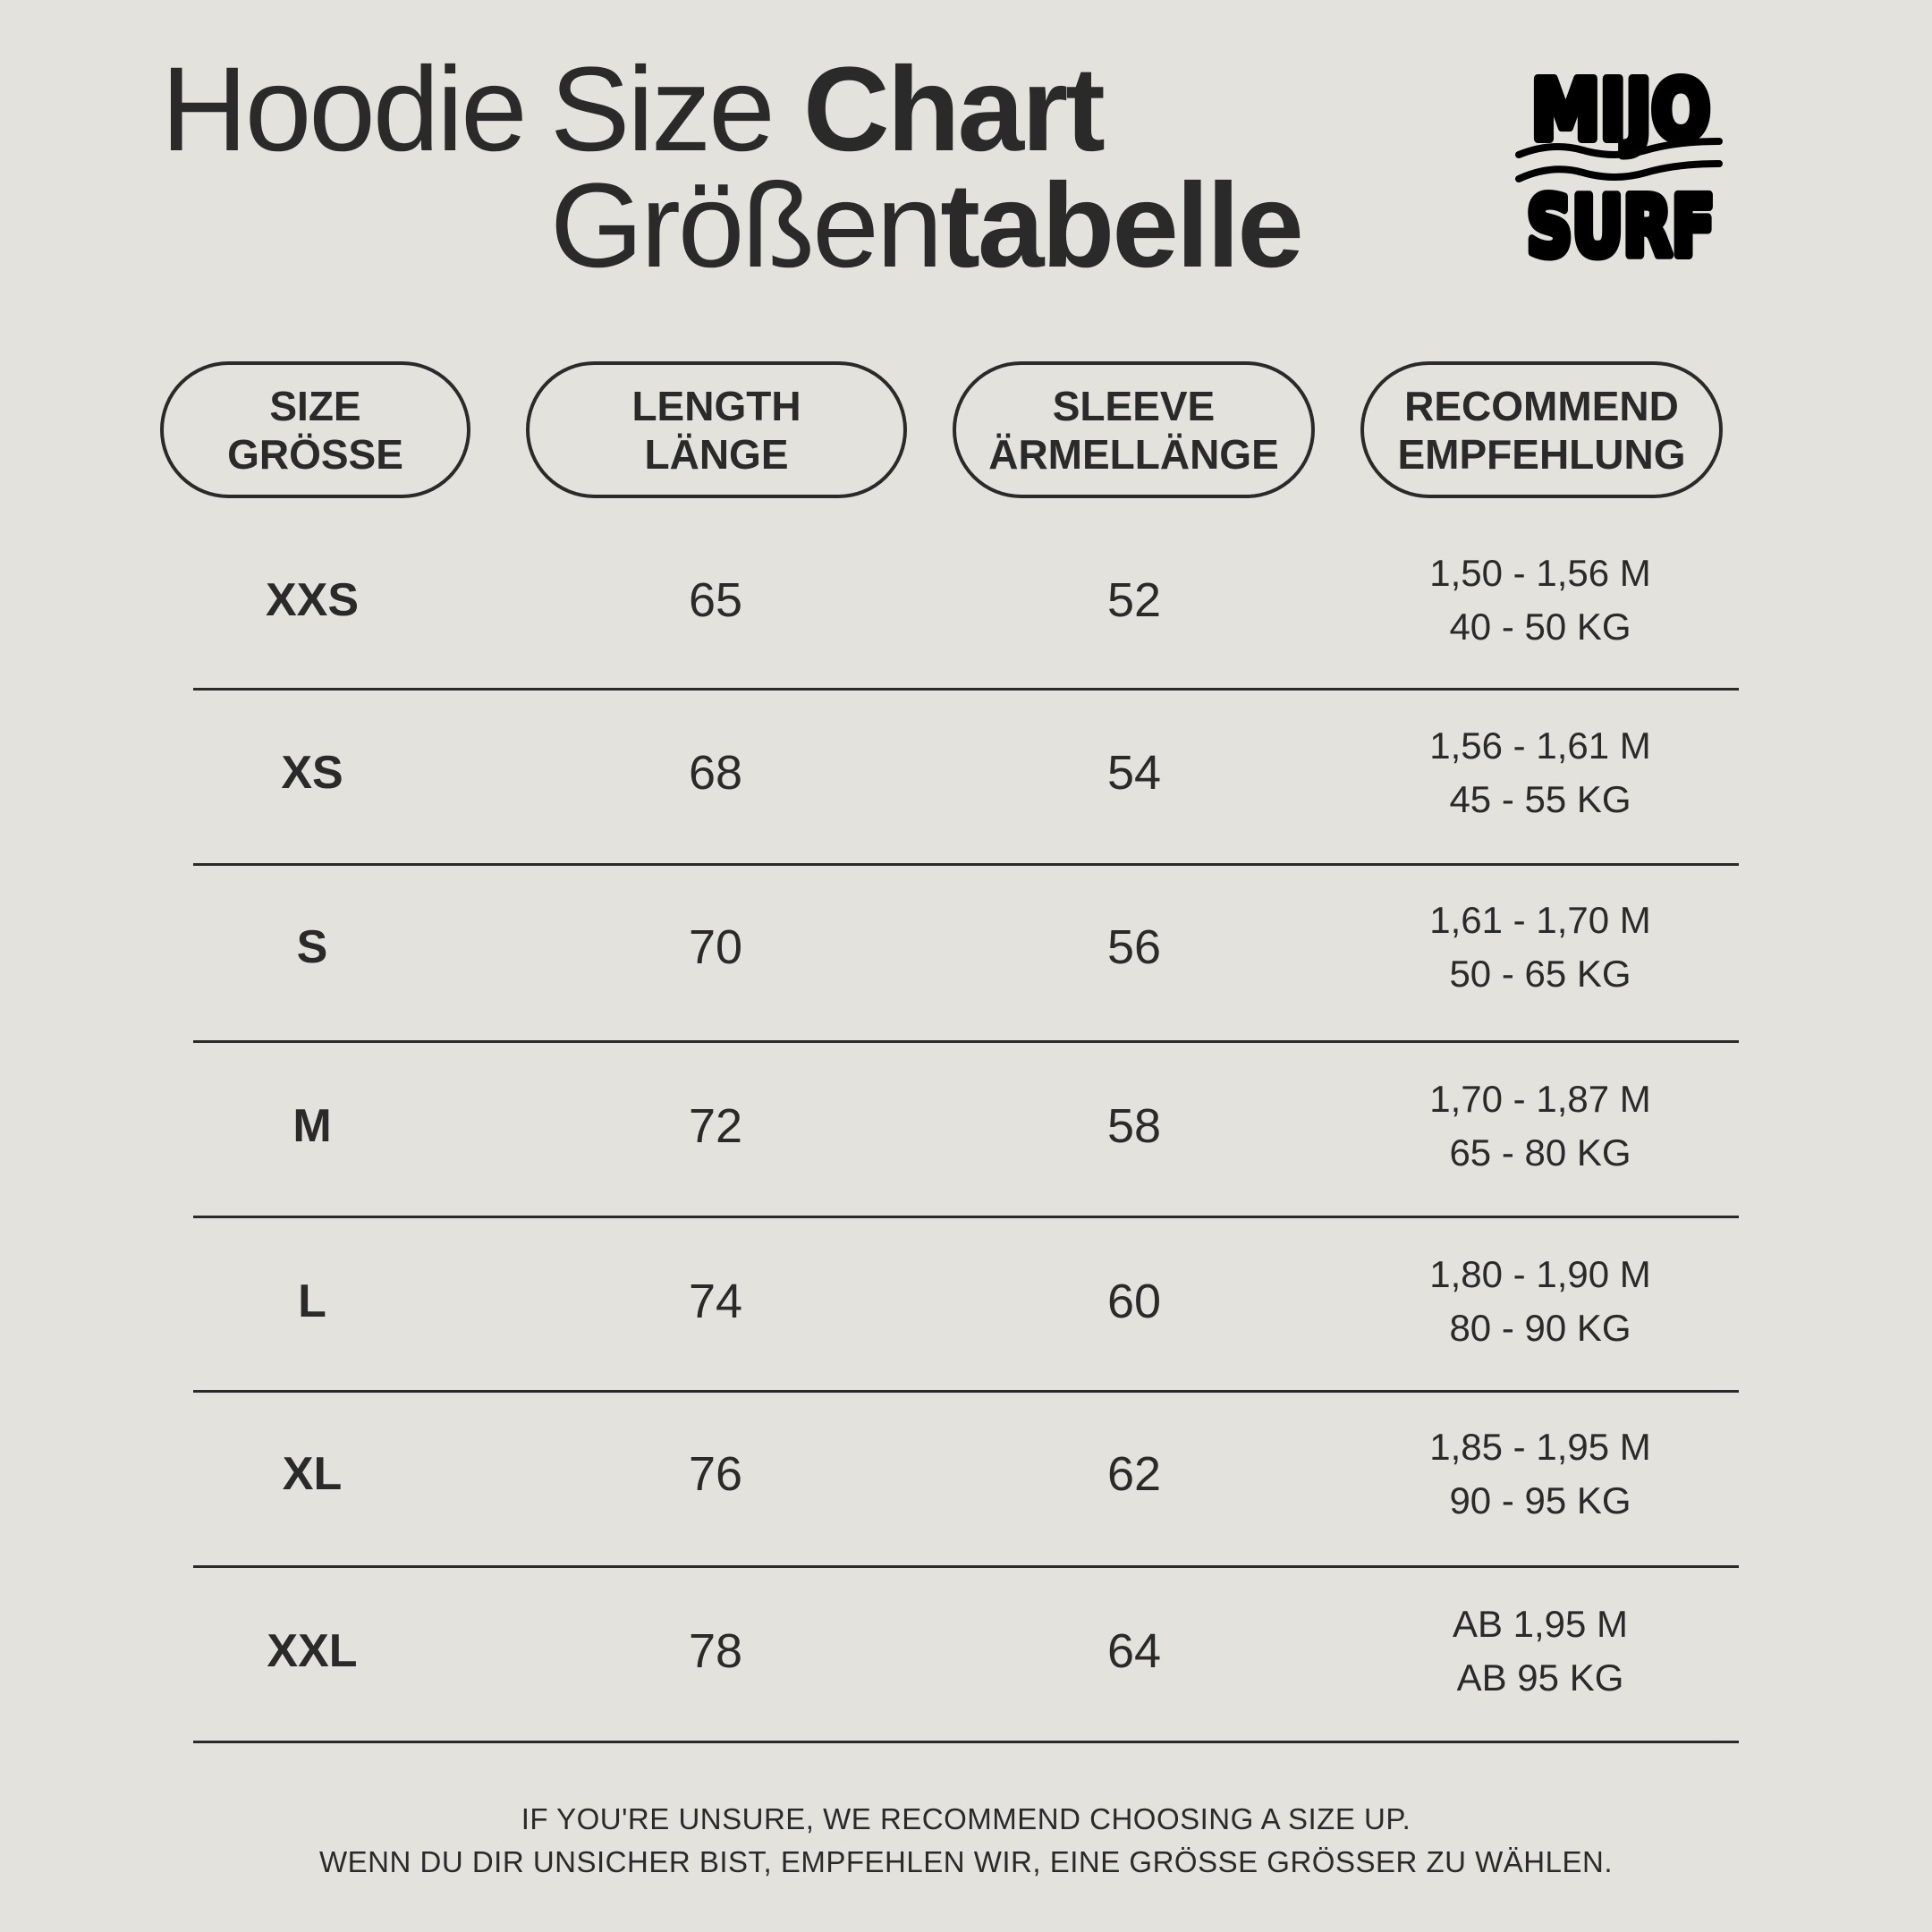 The width and height of the screenshot is (1932, 1932). What do you see at coordinates (1134, 599) in the screenshot?
I see `sleeve-cell: 52` at bounding box center [1134, 599].